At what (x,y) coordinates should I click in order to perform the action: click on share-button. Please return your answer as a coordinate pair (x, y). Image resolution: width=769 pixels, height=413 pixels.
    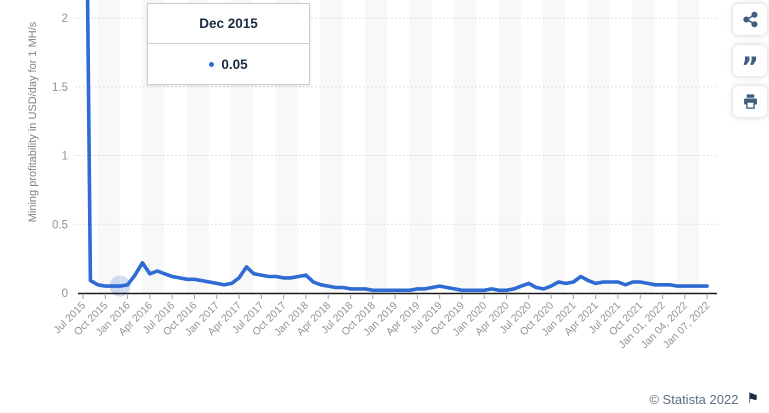
    Looking at the image, I should click on (750, 19).